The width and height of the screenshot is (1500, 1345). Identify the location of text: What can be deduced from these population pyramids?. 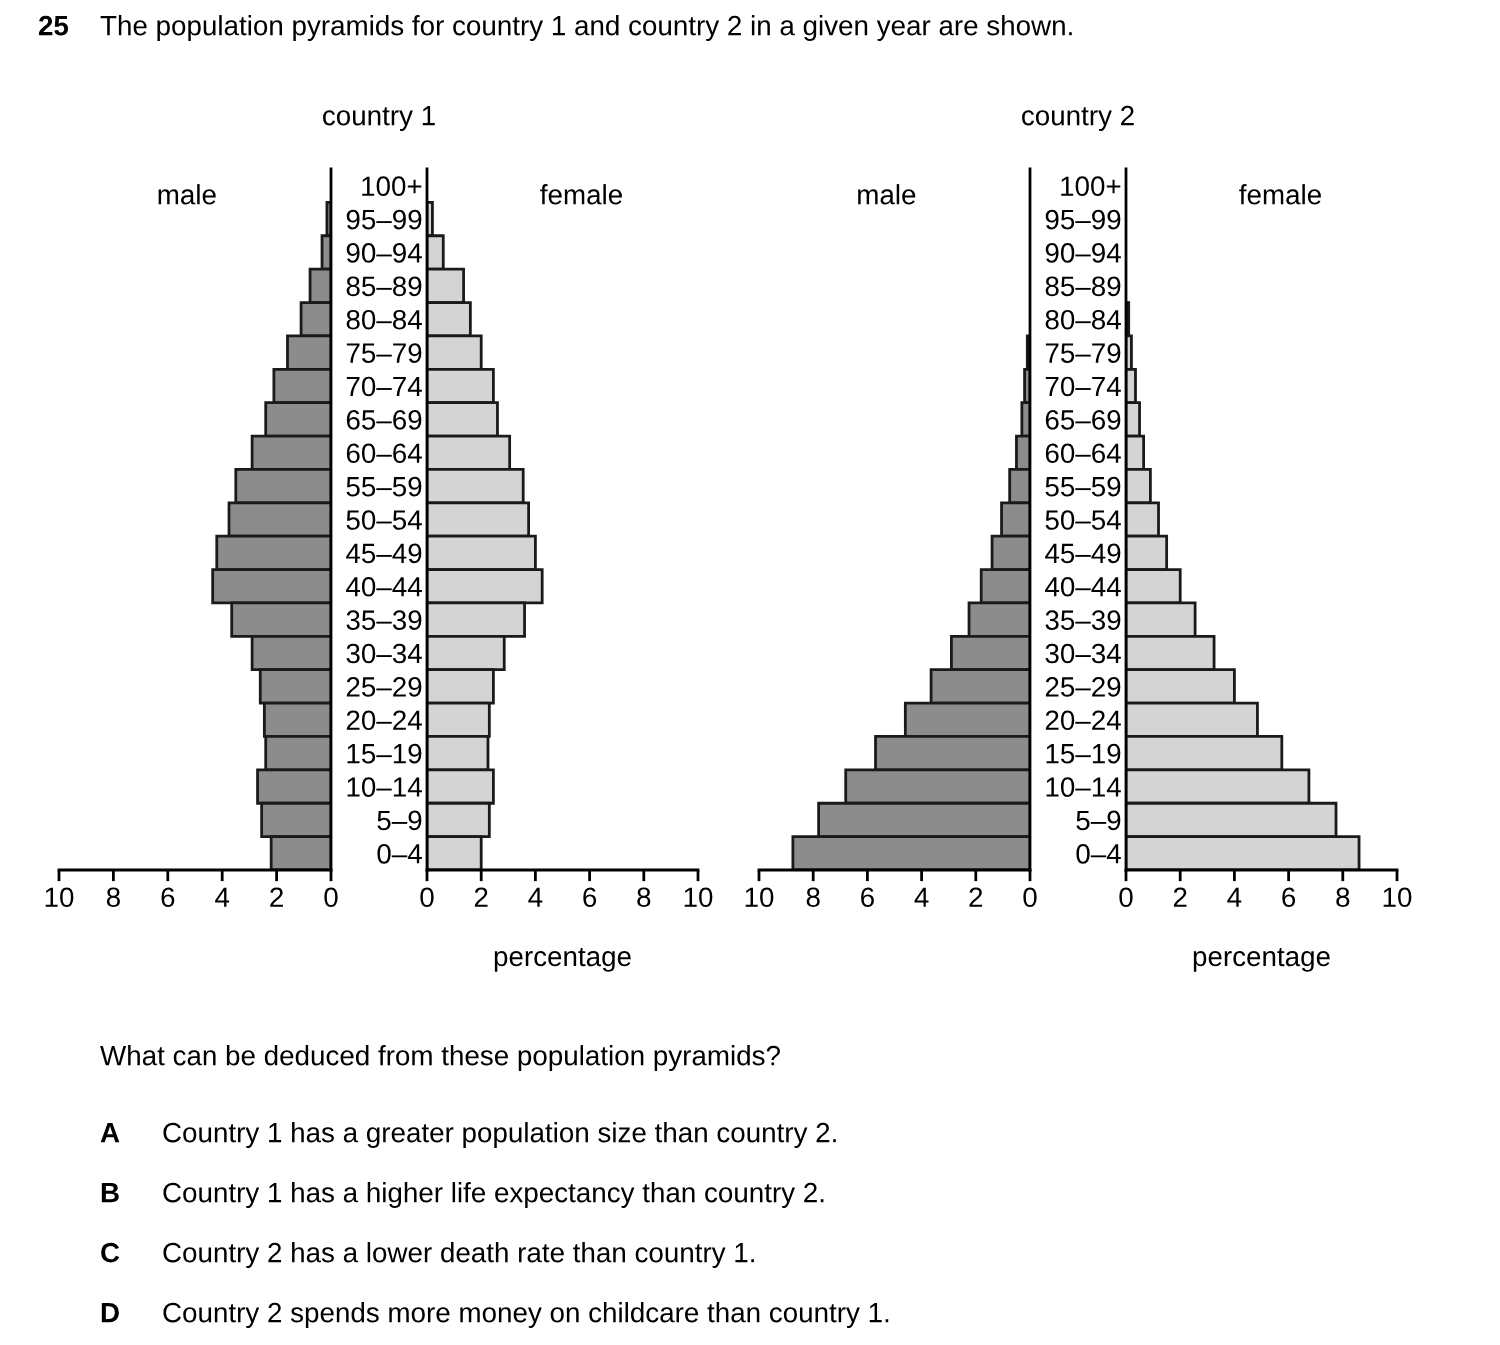
(440, 1058).